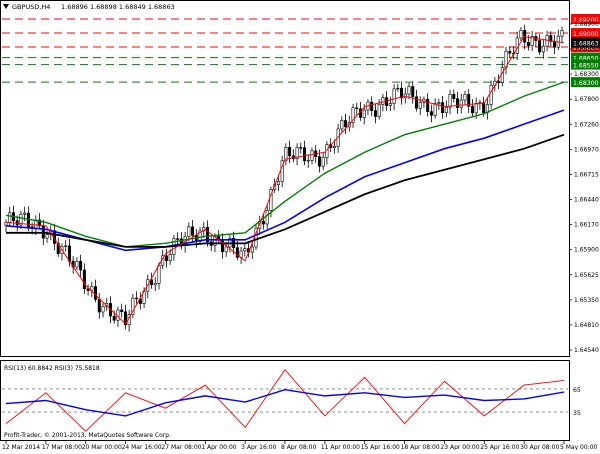  Describe the element at coordinates (577, 413) in the screenshot. I see `rsi-level-label-1: 35` at that location.